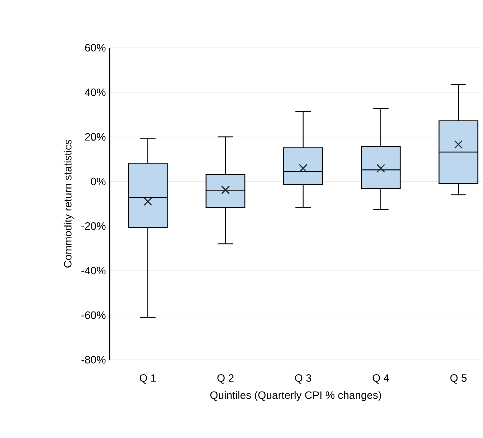 This screenshot has width=483, height=438. What do you see at coordinates (94, 360) in the screenshot?
I see `y-tick-label: -80%` at bounding box center [94, 360].